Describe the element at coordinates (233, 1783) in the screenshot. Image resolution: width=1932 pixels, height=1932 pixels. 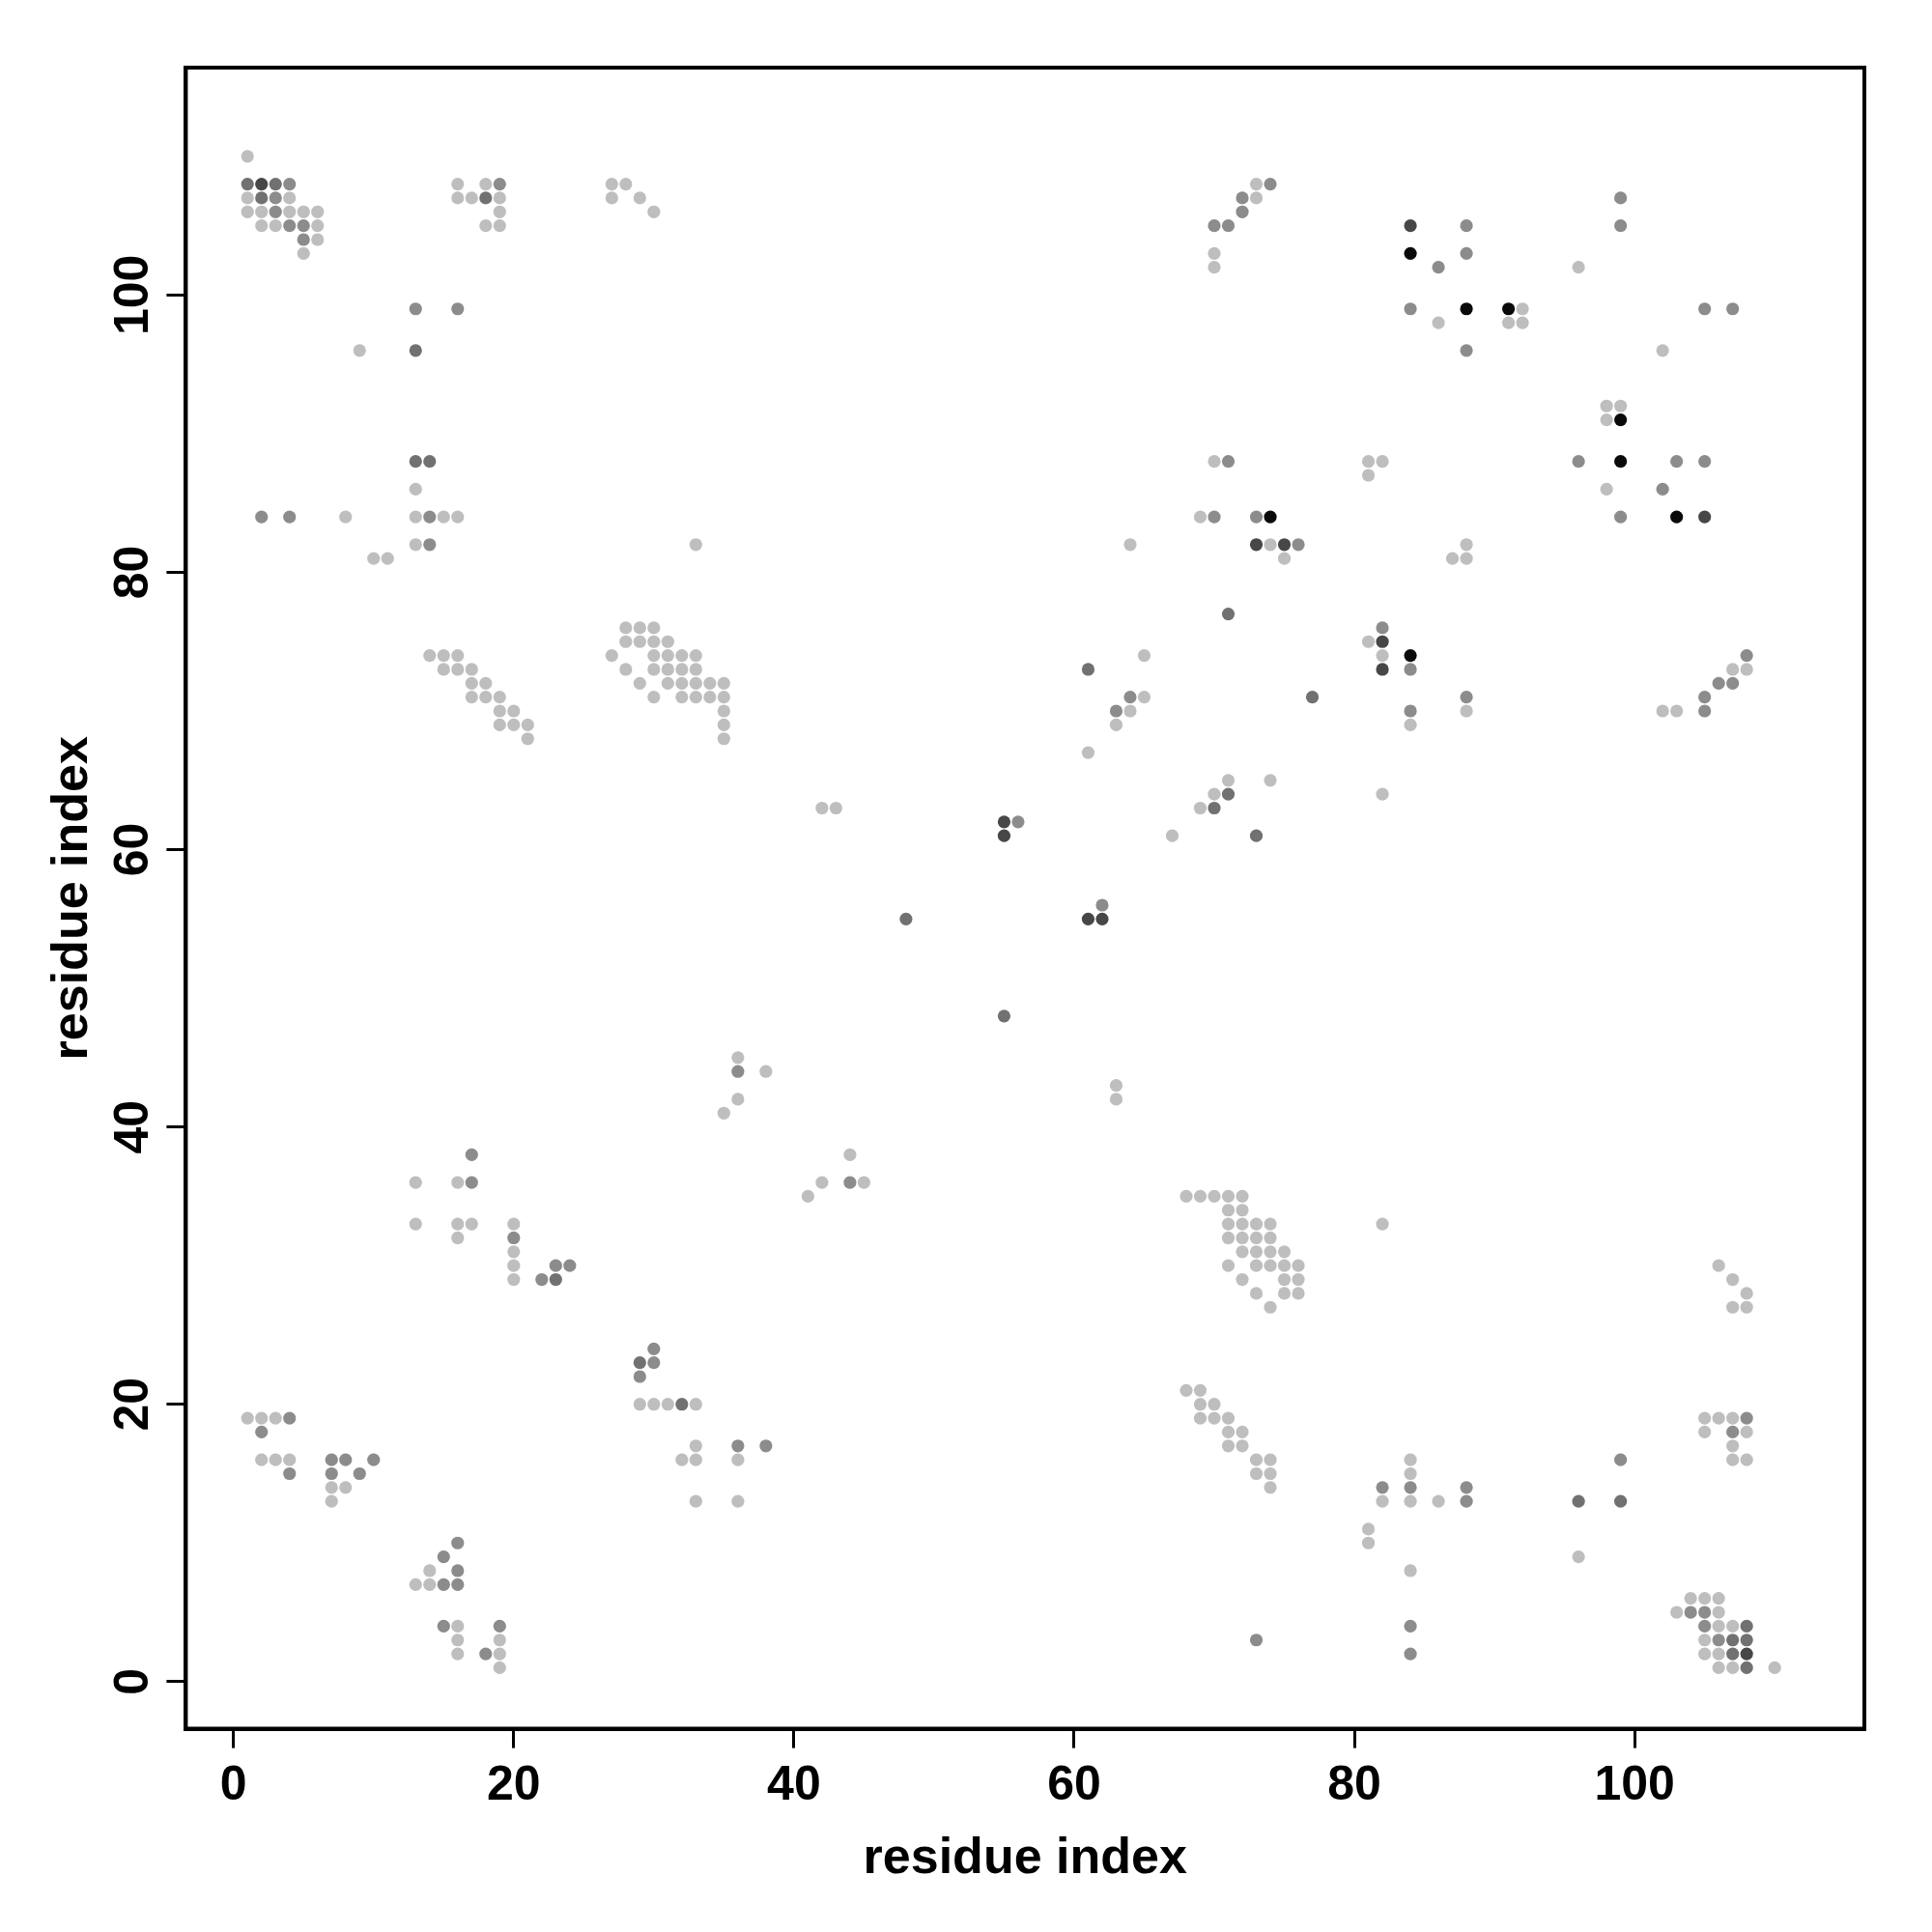
I see `x-tick-label: 0` at that location.